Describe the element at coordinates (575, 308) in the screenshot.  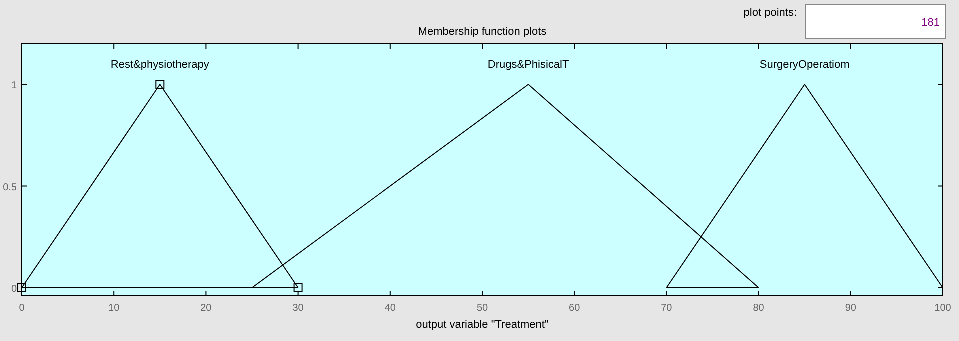
I see `x-tick-label: 60` at that location.